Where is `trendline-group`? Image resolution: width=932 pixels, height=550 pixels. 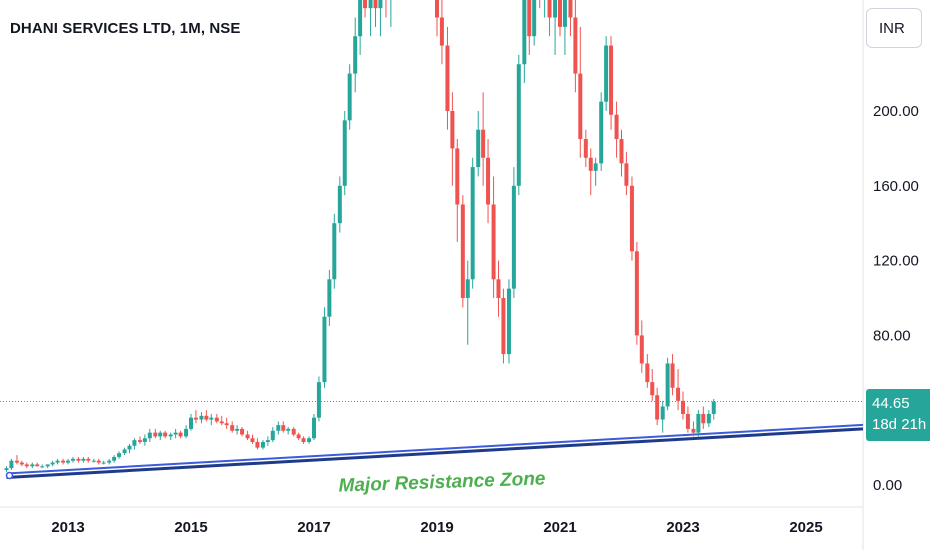 trendline-group is located at coordinates (434, 451).